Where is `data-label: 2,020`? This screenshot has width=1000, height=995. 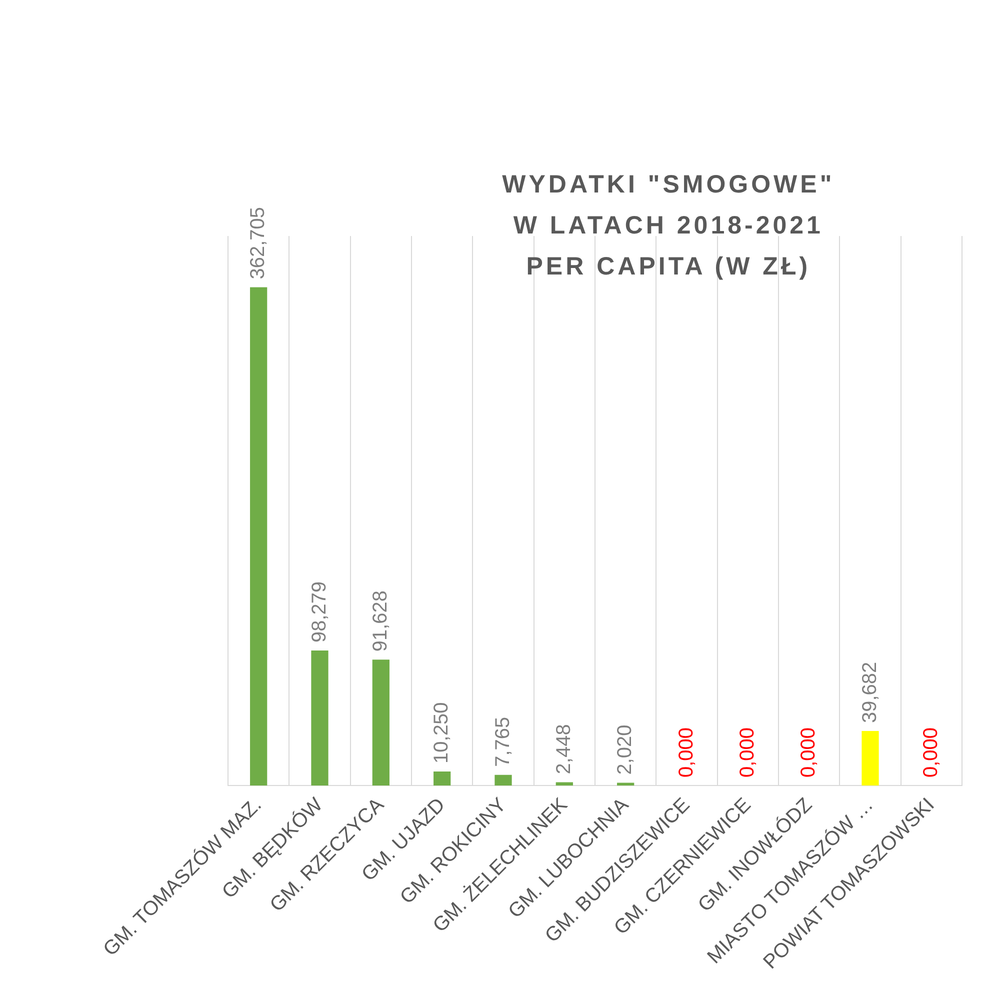 data-label: 2,020 is located at coordinates (625, 749).